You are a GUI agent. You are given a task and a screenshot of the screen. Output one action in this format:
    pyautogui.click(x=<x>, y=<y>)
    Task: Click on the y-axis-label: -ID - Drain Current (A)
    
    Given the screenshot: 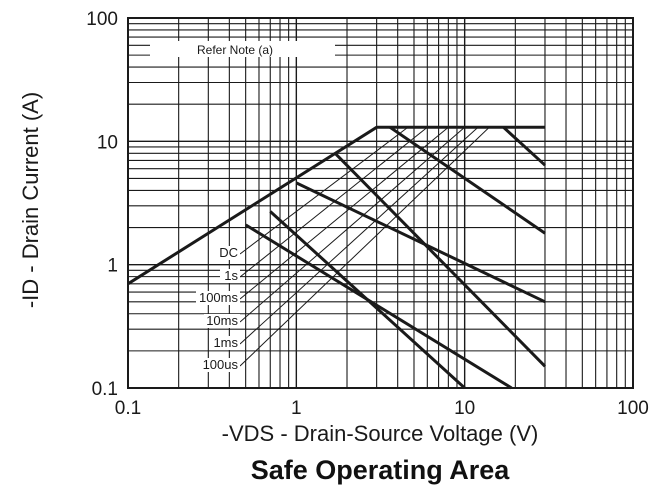 What is the action you would take?
    pyautogui.click(x=30, y=200)
    